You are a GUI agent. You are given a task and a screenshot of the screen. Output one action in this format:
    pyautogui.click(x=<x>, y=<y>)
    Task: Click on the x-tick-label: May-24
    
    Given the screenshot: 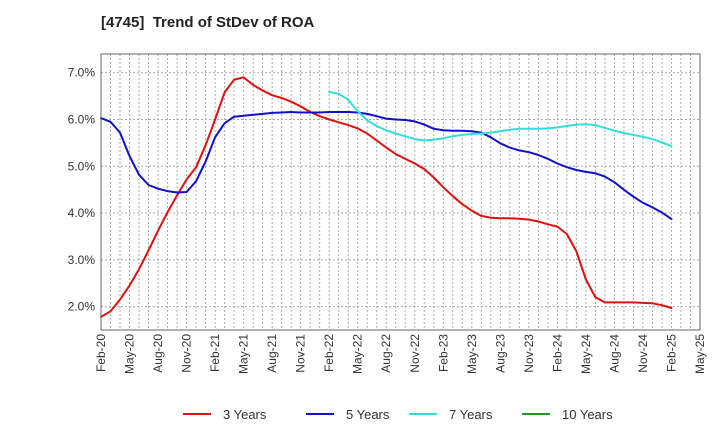 What is the action you would take?
    pyautogui.click(x=586, y=354)
    